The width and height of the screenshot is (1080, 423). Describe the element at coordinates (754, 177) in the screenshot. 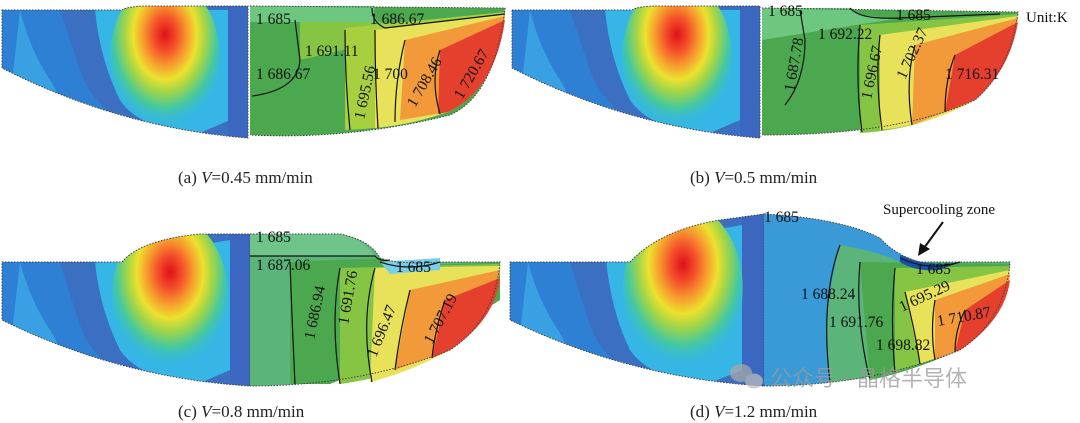

I see `panel-b-caption: (b) V=0.5 mm/min` at that location.